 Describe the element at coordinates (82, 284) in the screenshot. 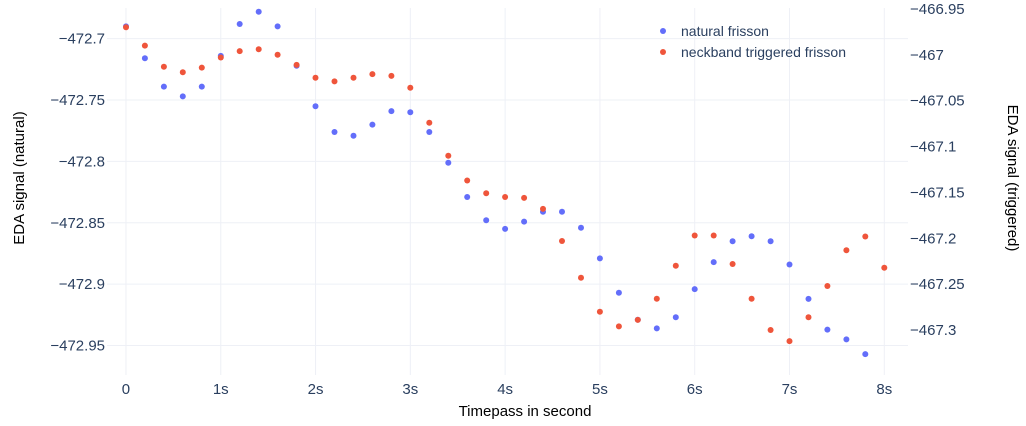

I see `y-left-tick-label: −472.9` at that location.